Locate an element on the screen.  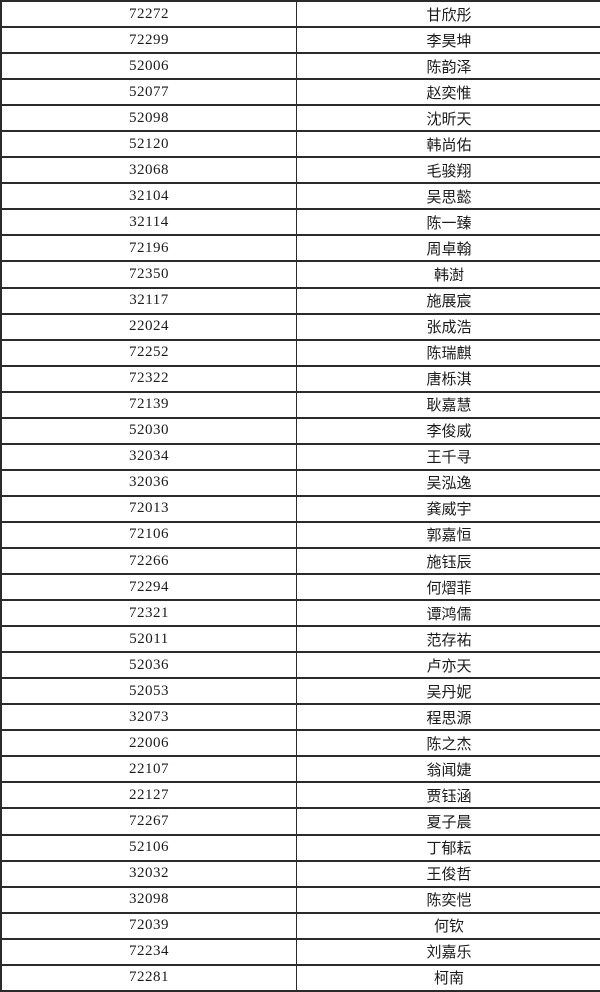
student-name-cell: 程思源 is located at coordinates (448, 717).